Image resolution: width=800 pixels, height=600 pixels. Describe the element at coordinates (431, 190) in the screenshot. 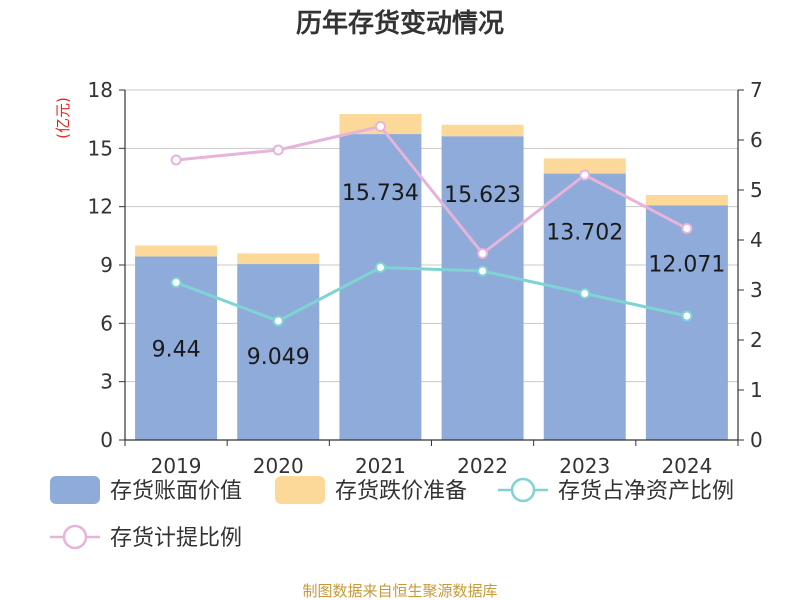

I see `line-provision-ratio` at that location.